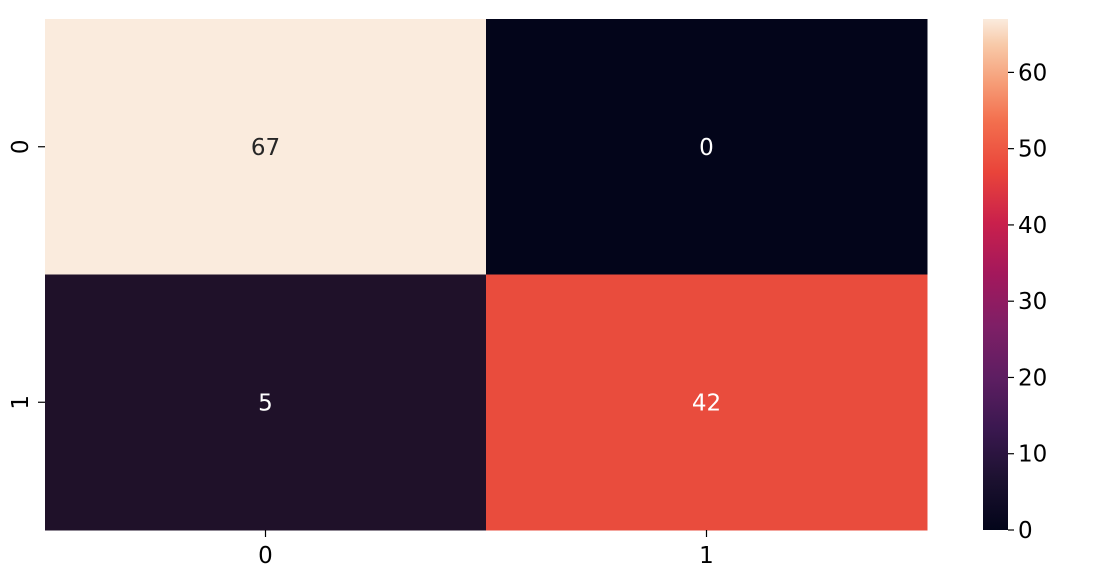 This screenshot has height=580, width=1107. I want to click on cell-value-r1-c0: 5, so click(265, 403).